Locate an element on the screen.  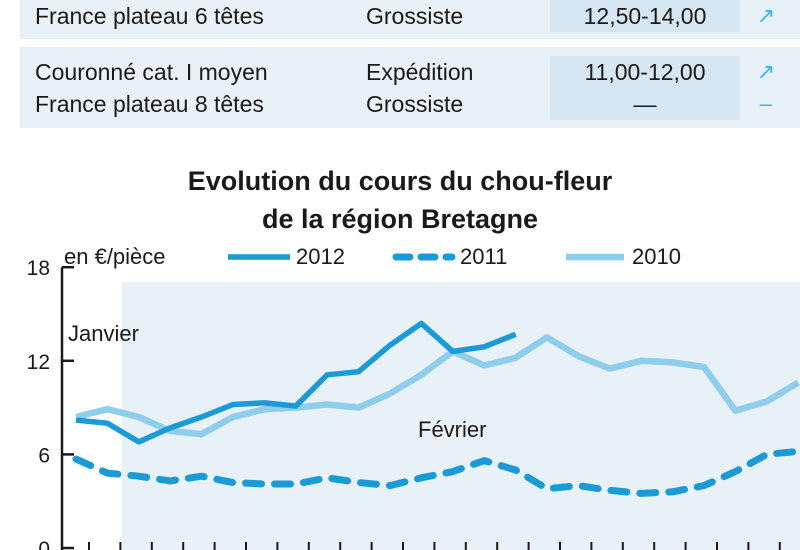
series-line-2012 is located at coordinates (296, 382).